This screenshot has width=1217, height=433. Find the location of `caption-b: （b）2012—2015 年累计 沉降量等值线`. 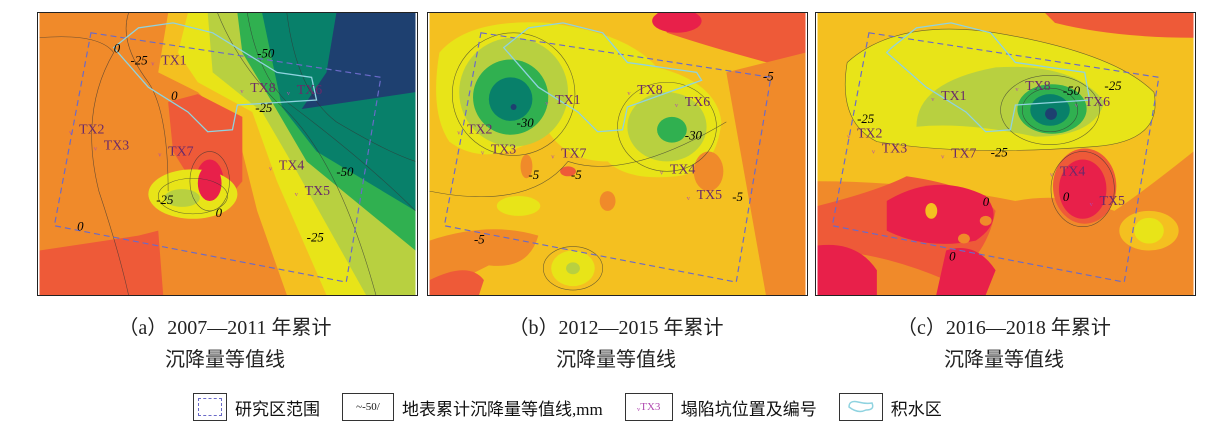

caption-b: （b）2012—2015 年累计 沉降量等值线 is located at coordinates (616, 344).